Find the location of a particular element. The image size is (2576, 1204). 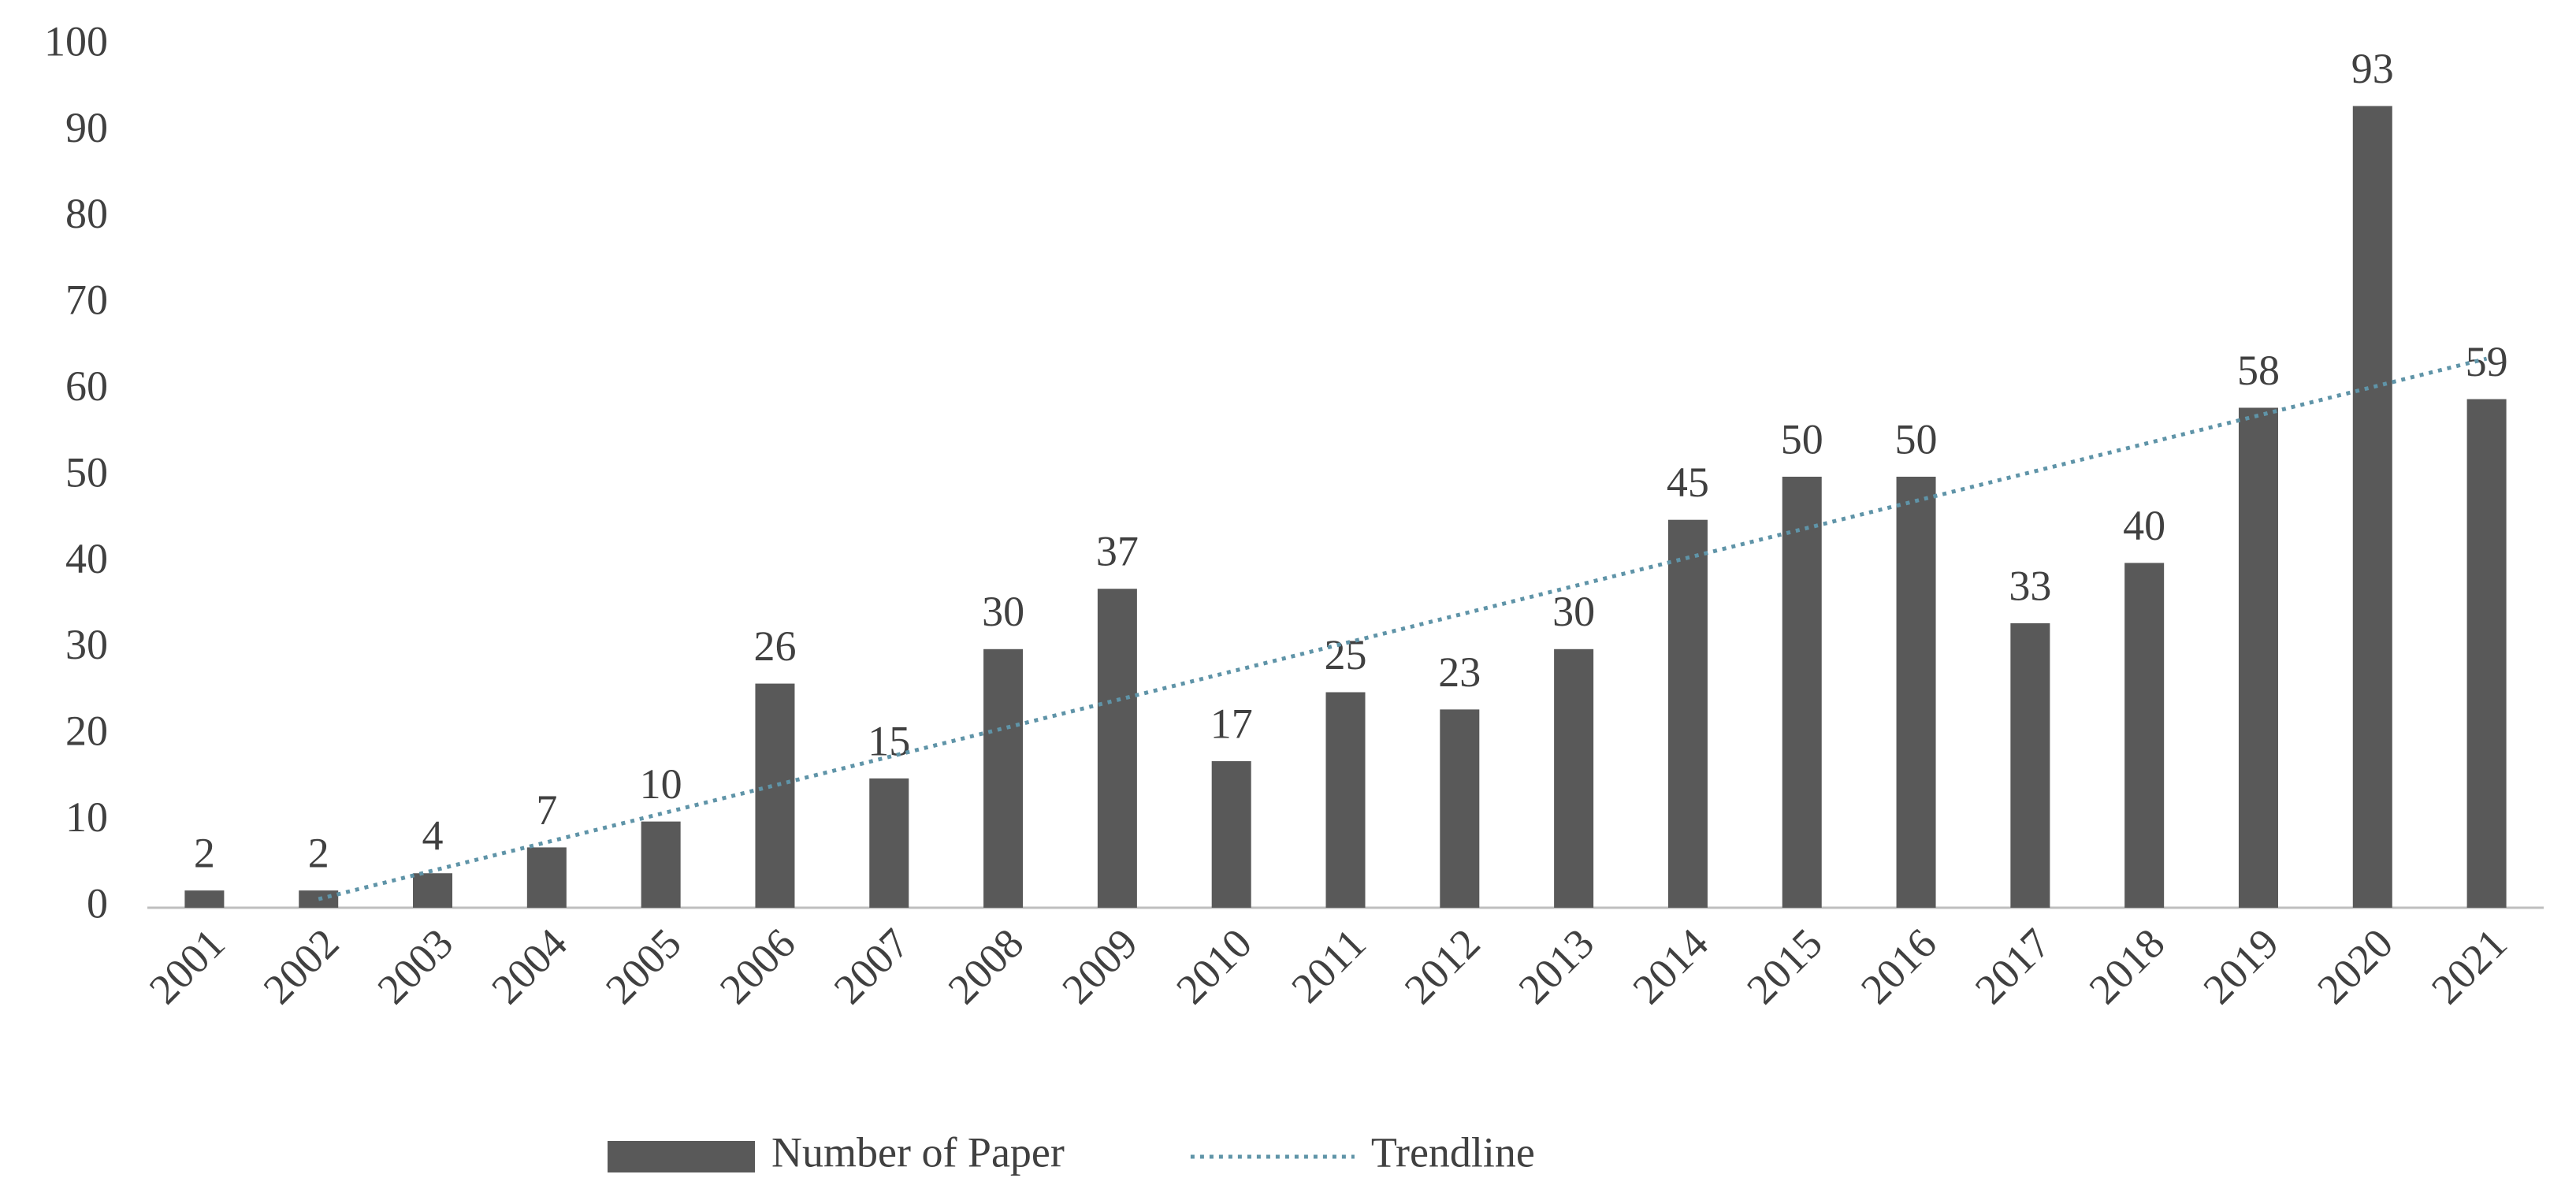

x-tick-label: 2018 is located at coordinates (2127, 967).